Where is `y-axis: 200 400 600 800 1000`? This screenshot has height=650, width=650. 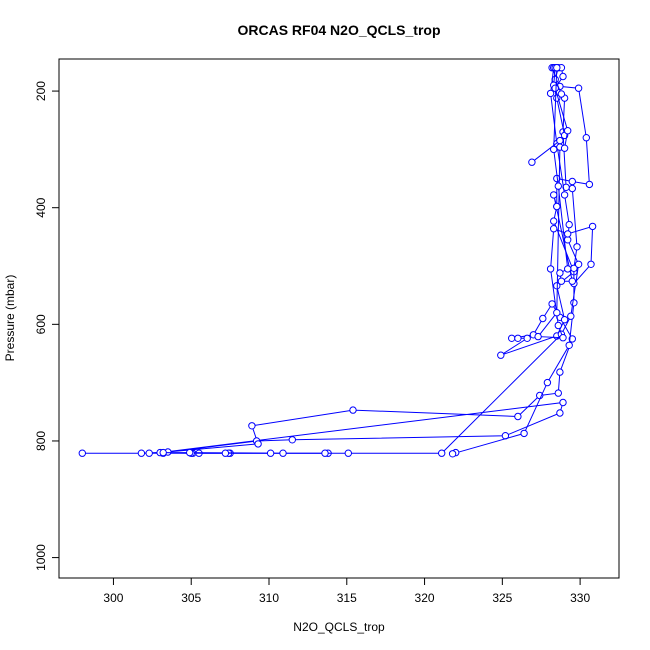
y-axis: 200 400 600 800 1000 is located at coordinates (47, 326).